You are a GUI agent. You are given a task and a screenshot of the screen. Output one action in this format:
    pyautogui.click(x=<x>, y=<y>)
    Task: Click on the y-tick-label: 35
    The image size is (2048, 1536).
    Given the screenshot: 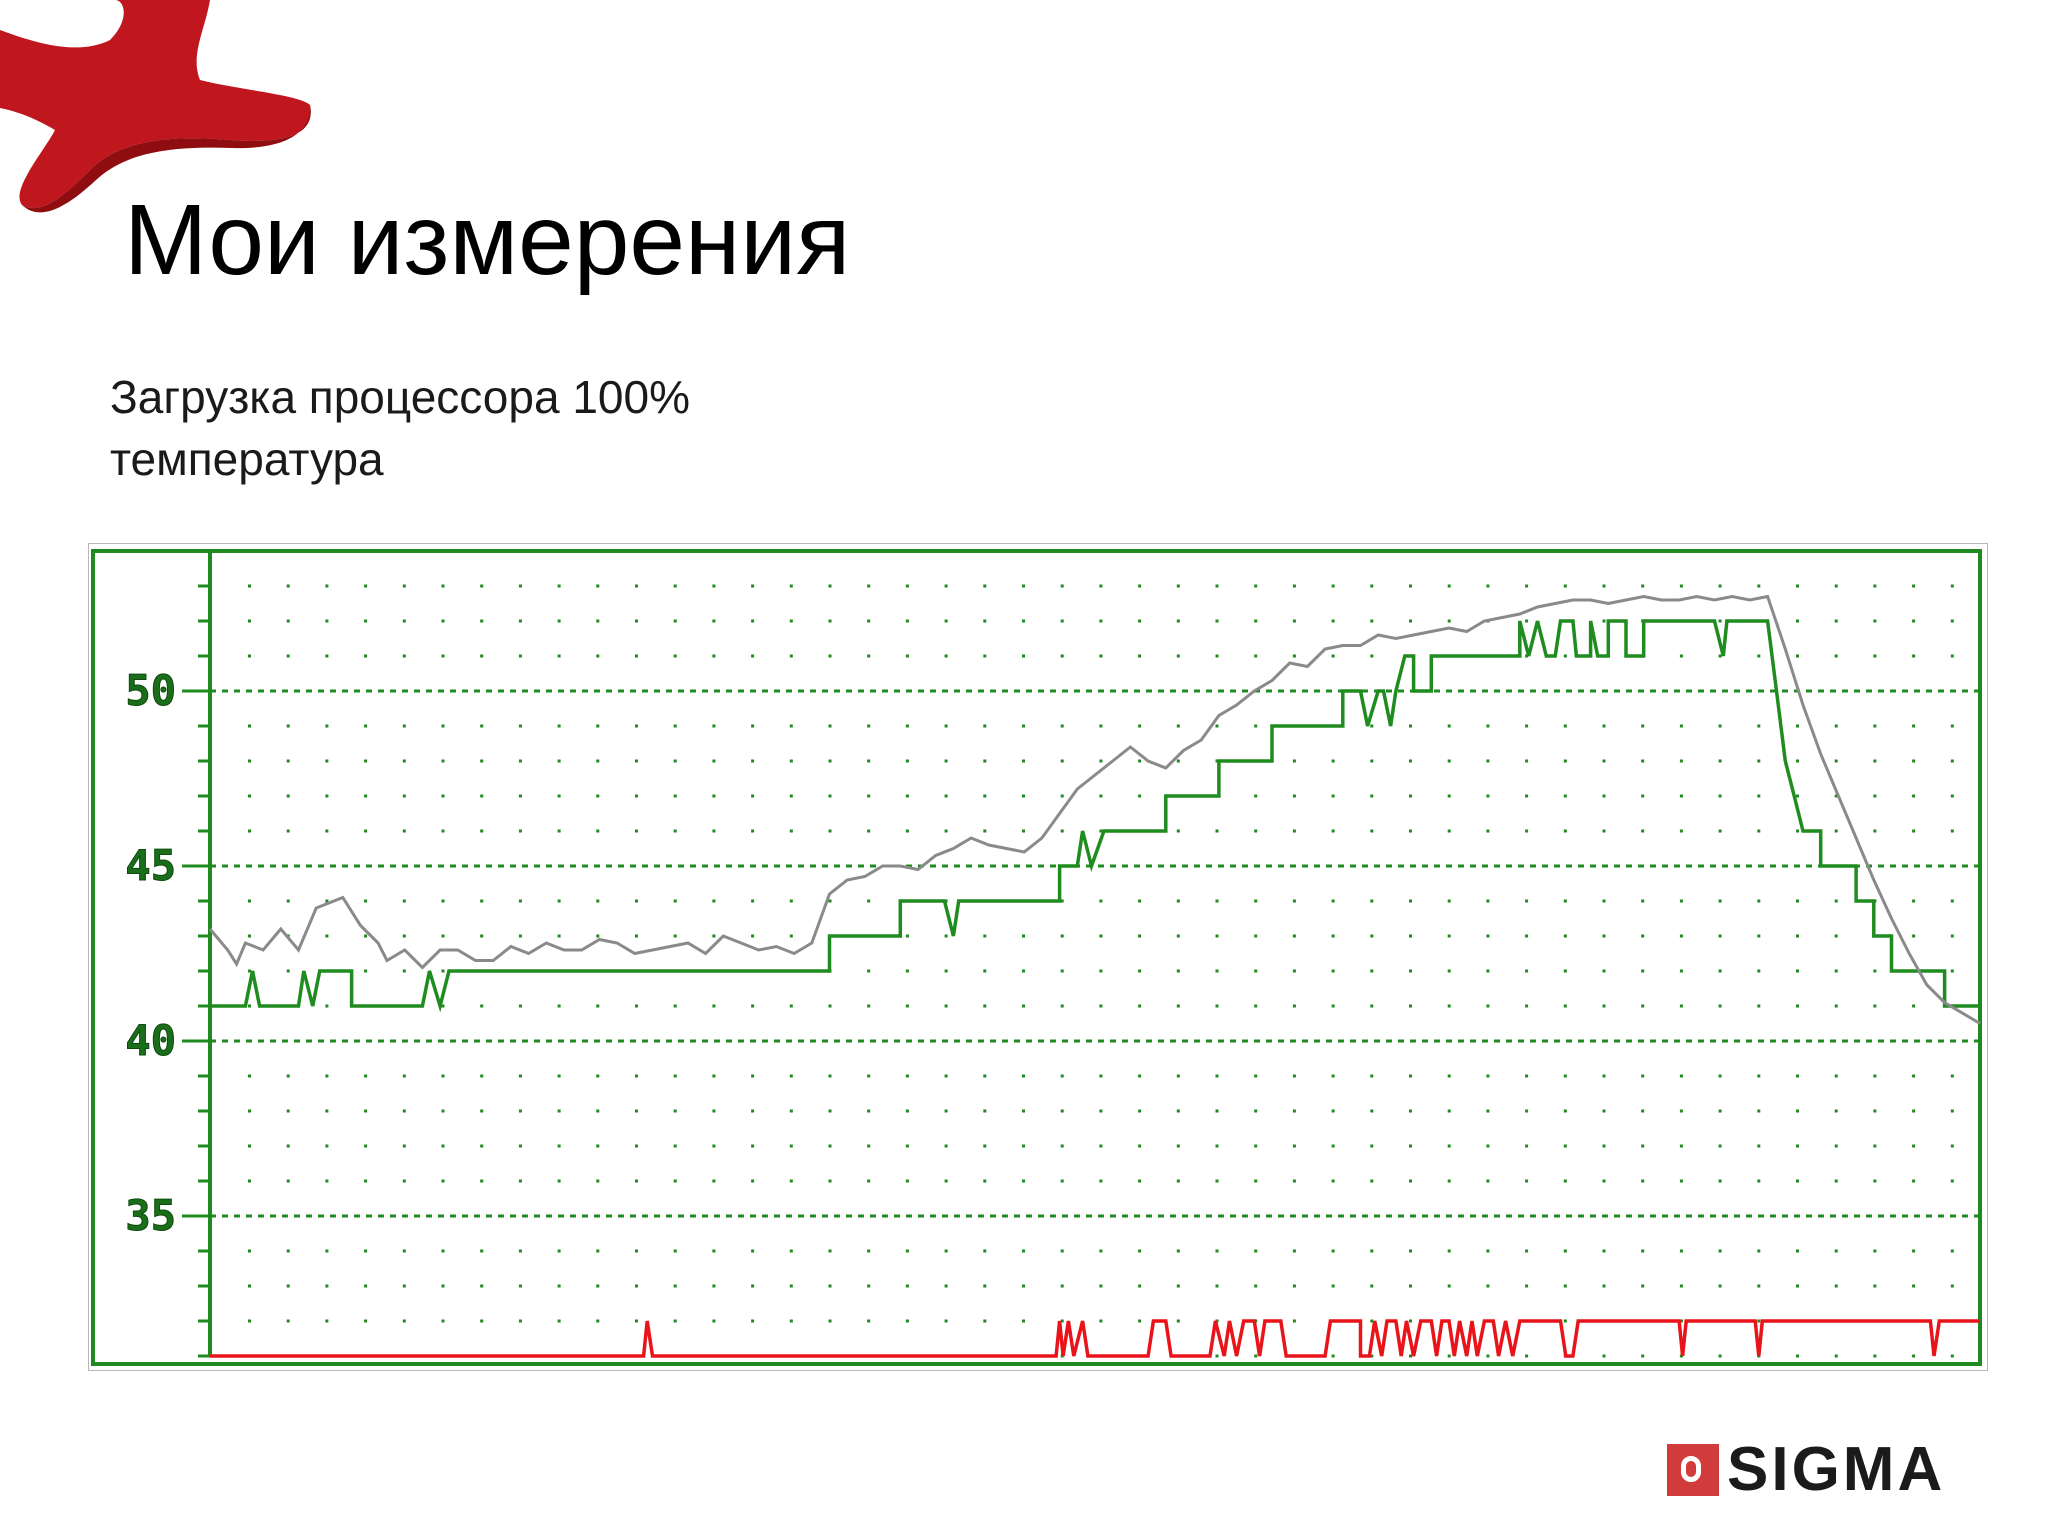 What is the action you would take?
    pyautogui.click(x=150, y=1215)
    